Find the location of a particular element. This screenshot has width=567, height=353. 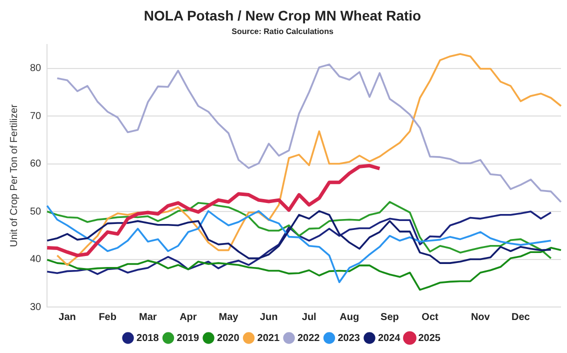

x-tick-label: Jan is located at coordinates (67, 317).